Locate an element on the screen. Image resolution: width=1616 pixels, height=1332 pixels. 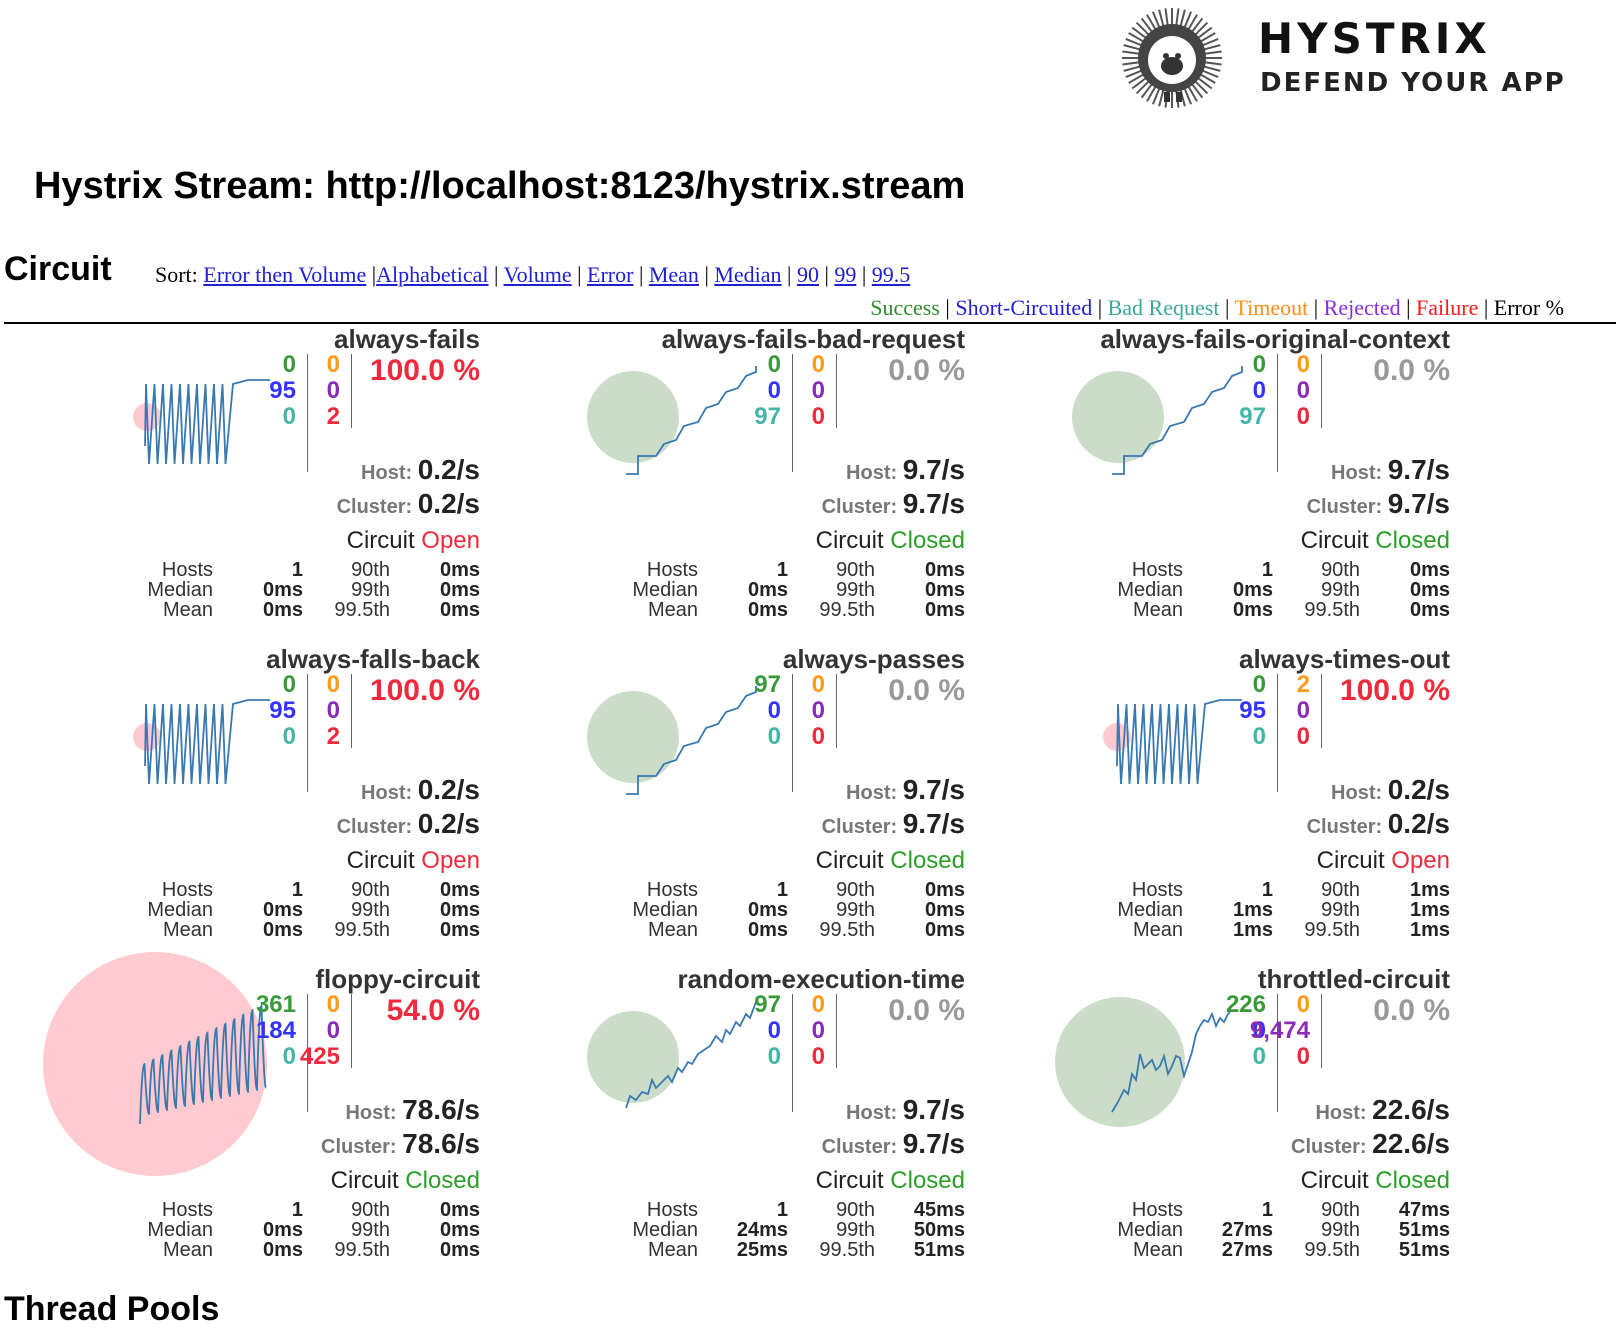
median-value: 0ms is located at coordinates (1252, 590).